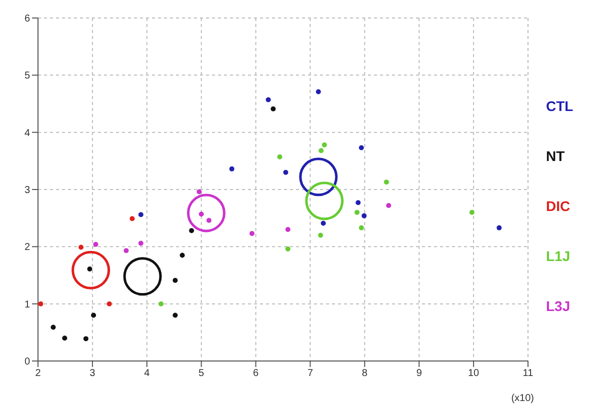 Image resolution: width=596 pixels, height=414 pixels. What do you see at coordinates (93, 374) in the screenshot?
I see `x-tick-label: 3` at bounding box center [93, 374].